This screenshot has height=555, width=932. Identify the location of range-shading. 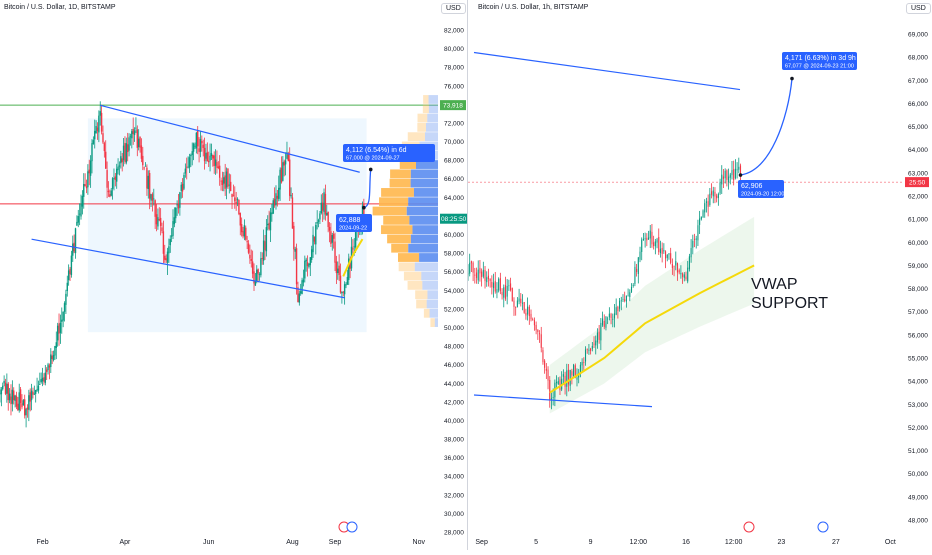
(227, 225).